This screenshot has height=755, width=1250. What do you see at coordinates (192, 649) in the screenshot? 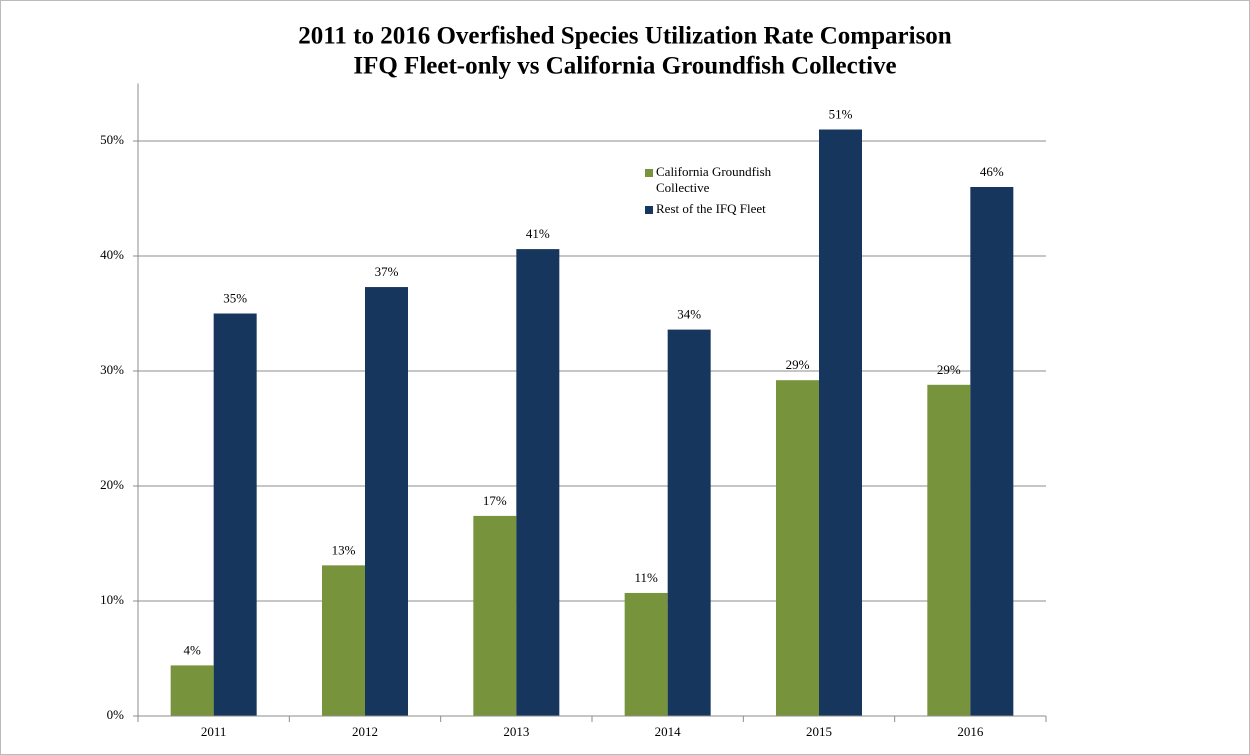
I see `data-label: 4%` at bounding box center [192, 649].